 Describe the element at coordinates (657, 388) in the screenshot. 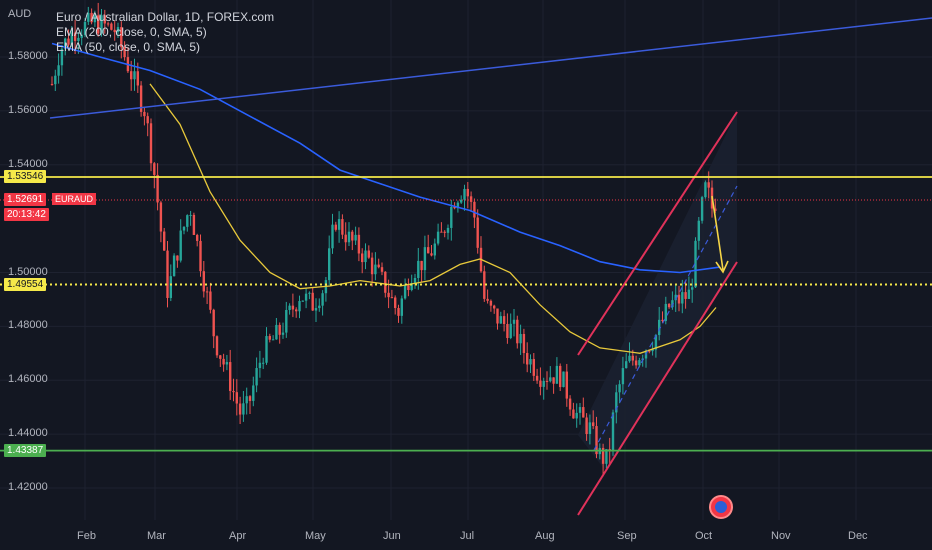

I see `channel-lower-line` at that location.